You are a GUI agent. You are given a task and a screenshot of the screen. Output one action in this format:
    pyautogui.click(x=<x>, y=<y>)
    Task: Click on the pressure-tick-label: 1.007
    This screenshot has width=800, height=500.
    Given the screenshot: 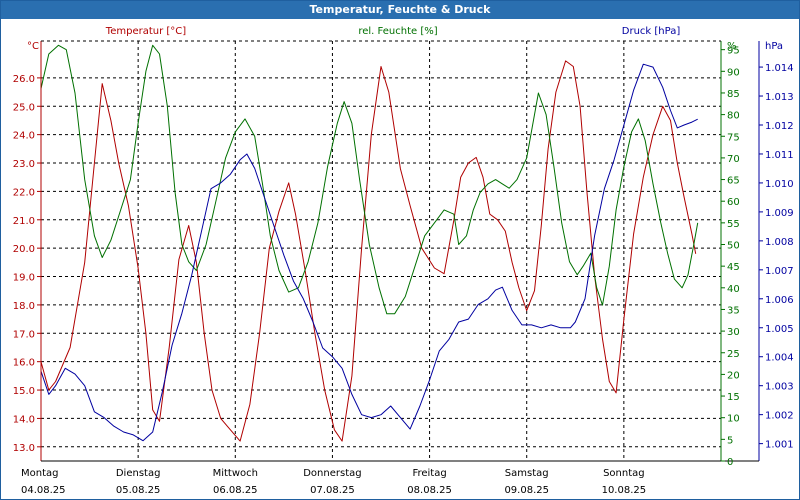 What is the action you would take?
    pyautogui.click(x=779, y=271)
    